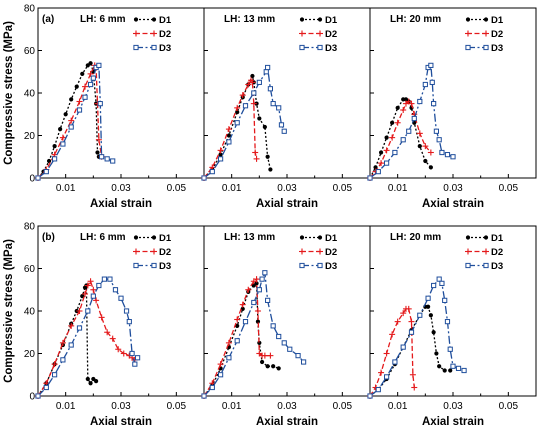 The height and width of the screenshot is (438, 550). I want to click on y-tick-label: 0, so click(32, 179).